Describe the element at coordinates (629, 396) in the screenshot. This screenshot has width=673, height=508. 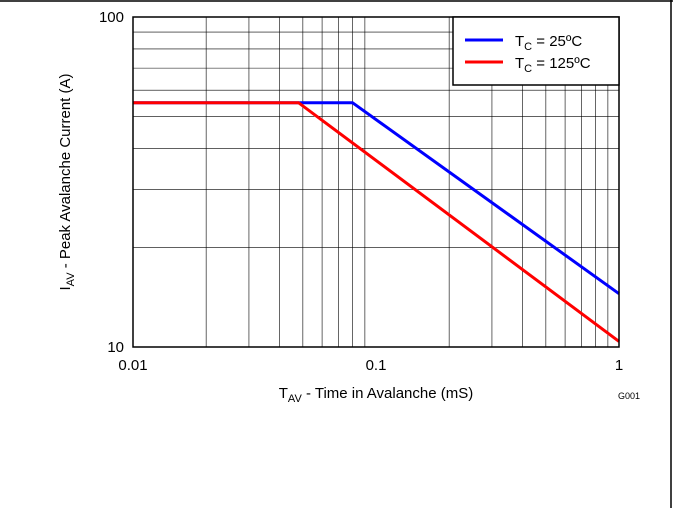
I see `figure-code: G001` at that location.